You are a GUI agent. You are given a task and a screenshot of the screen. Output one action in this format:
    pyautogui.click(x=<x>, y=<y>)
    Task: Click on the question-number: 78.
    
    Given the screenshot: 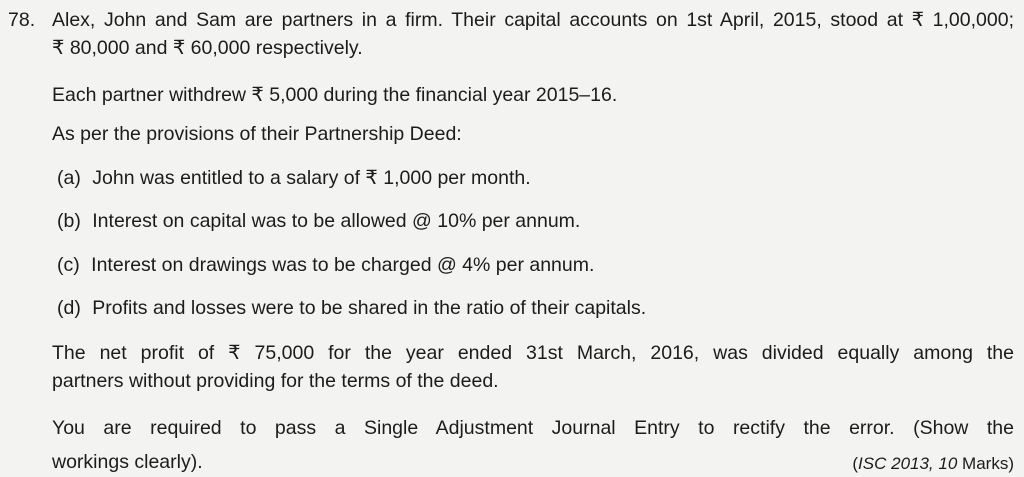 What is the action you would take?
    pyautogui.click(x=22, y=20)
    